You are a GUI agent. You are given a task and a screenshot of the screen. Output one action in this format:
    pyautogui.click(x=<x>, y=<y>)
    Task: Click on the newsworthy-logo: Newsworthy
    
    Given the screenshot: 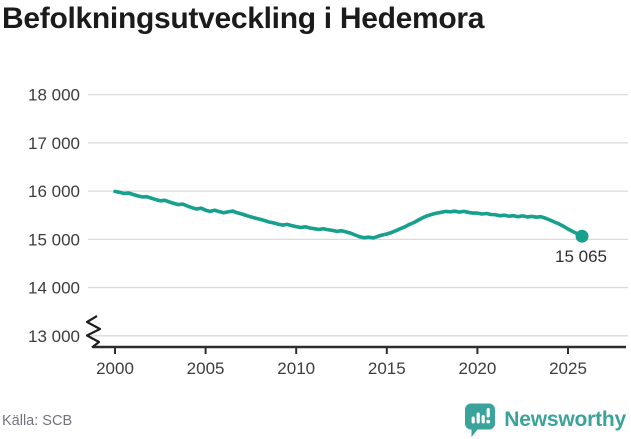 What is the action you would take?
    pyautogui.click(x=545, y=420)
    